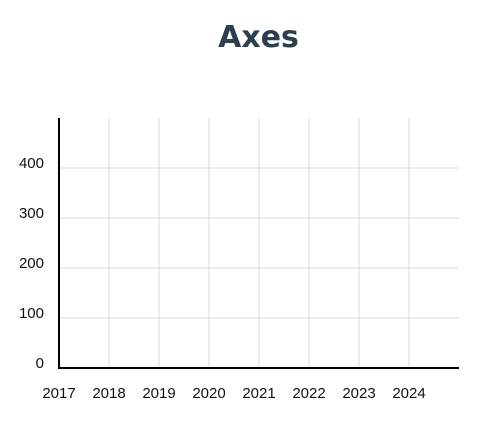 This screenshot has width=491, height=448. Describe the element at coordinates (308, 393) in the screenshot. I see `x-tick-label: 2022` at that location.